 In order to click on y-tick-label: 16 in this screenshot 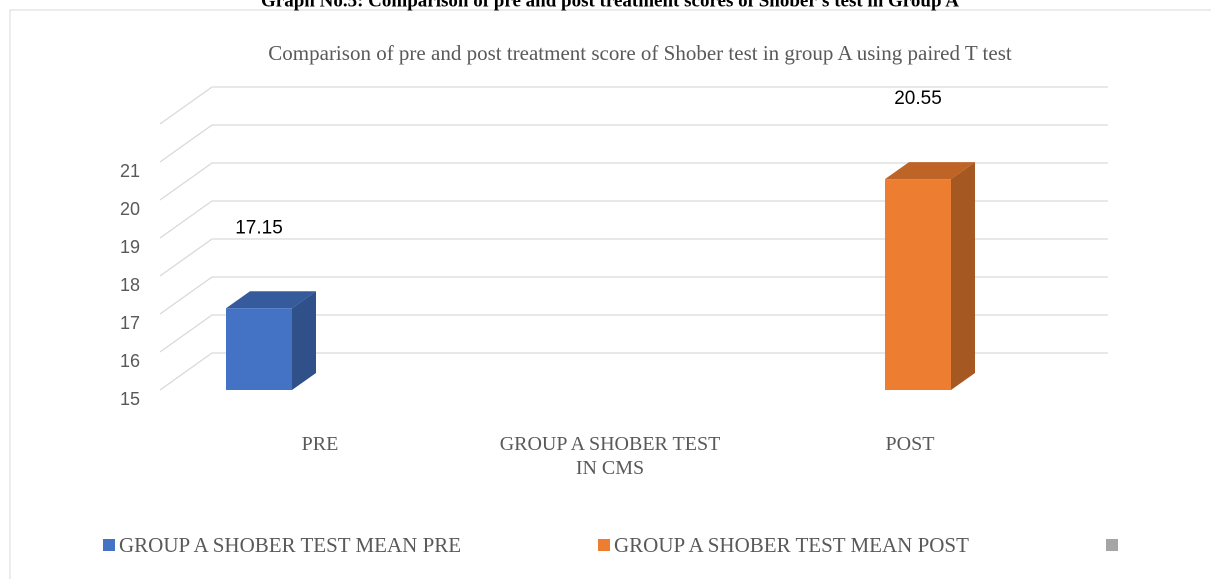, I will do `click(130, 361)`.